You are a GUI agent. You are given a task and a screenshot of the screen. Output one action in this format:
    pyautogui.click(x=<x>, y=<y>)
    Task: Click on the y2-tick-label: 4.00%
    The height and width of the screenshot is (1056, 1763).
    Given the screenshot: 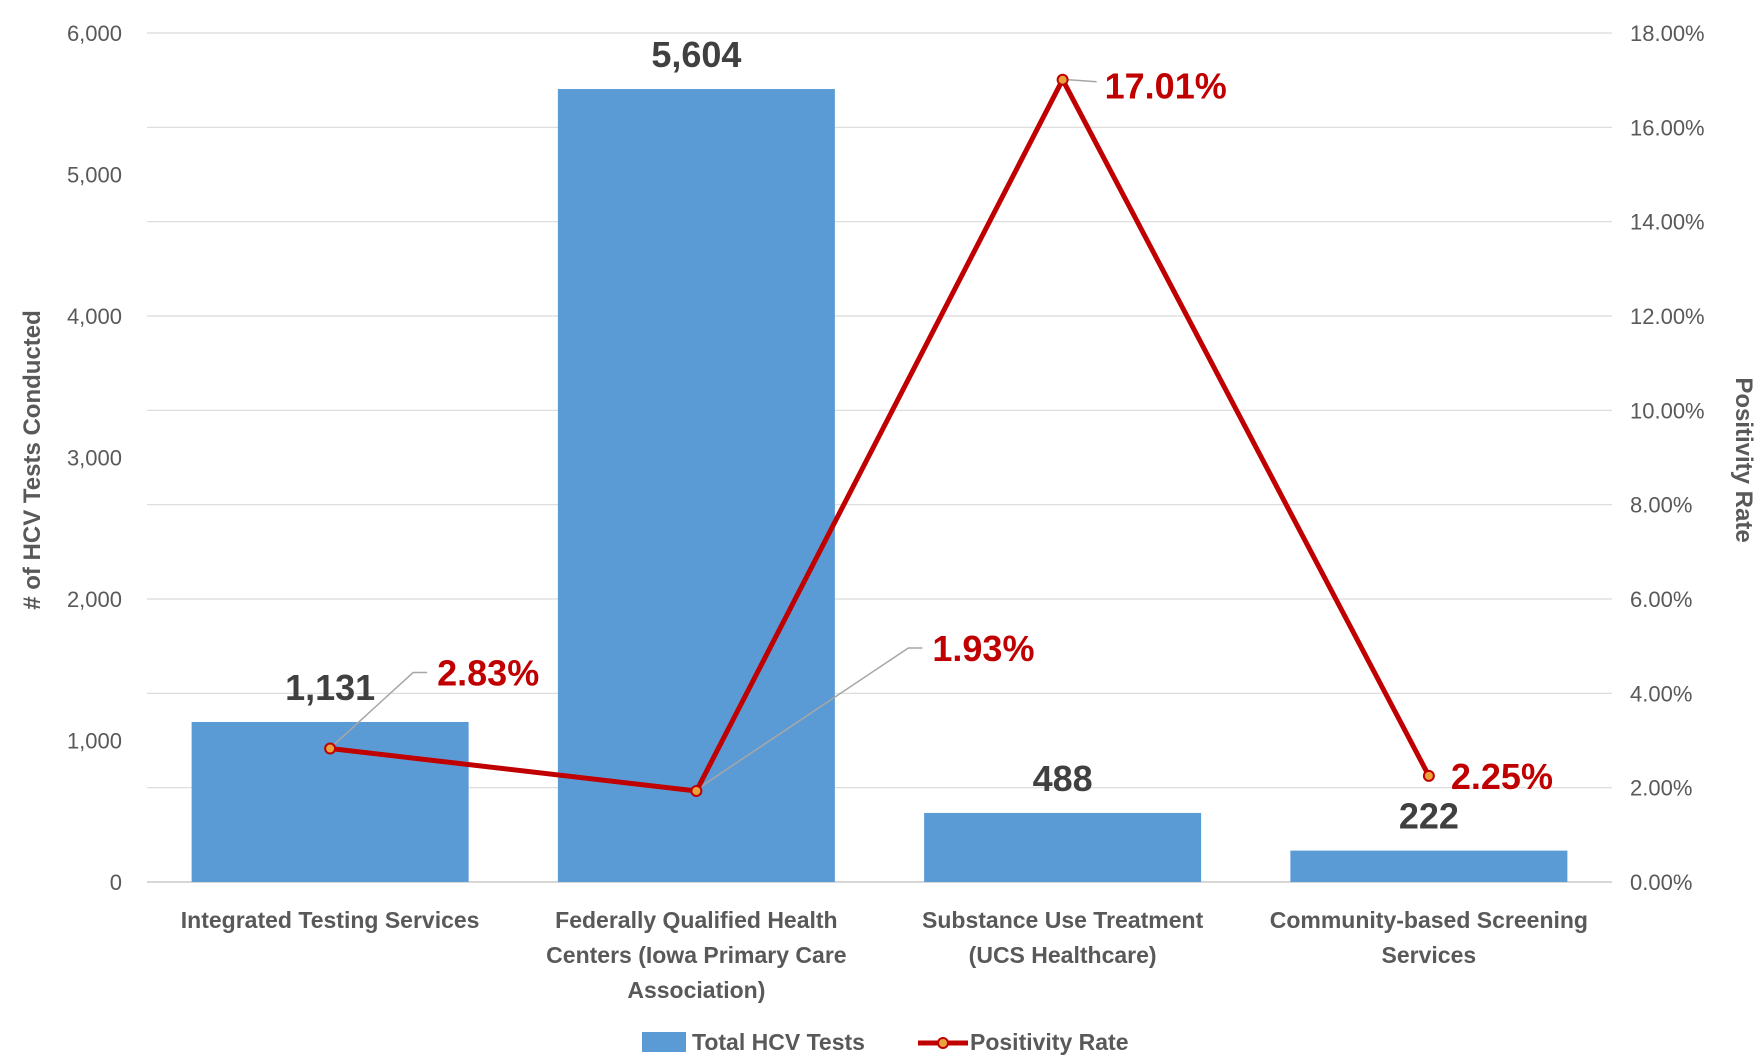 What is the action you would take?
    pyautogui.click(x=1661, y=693)
    